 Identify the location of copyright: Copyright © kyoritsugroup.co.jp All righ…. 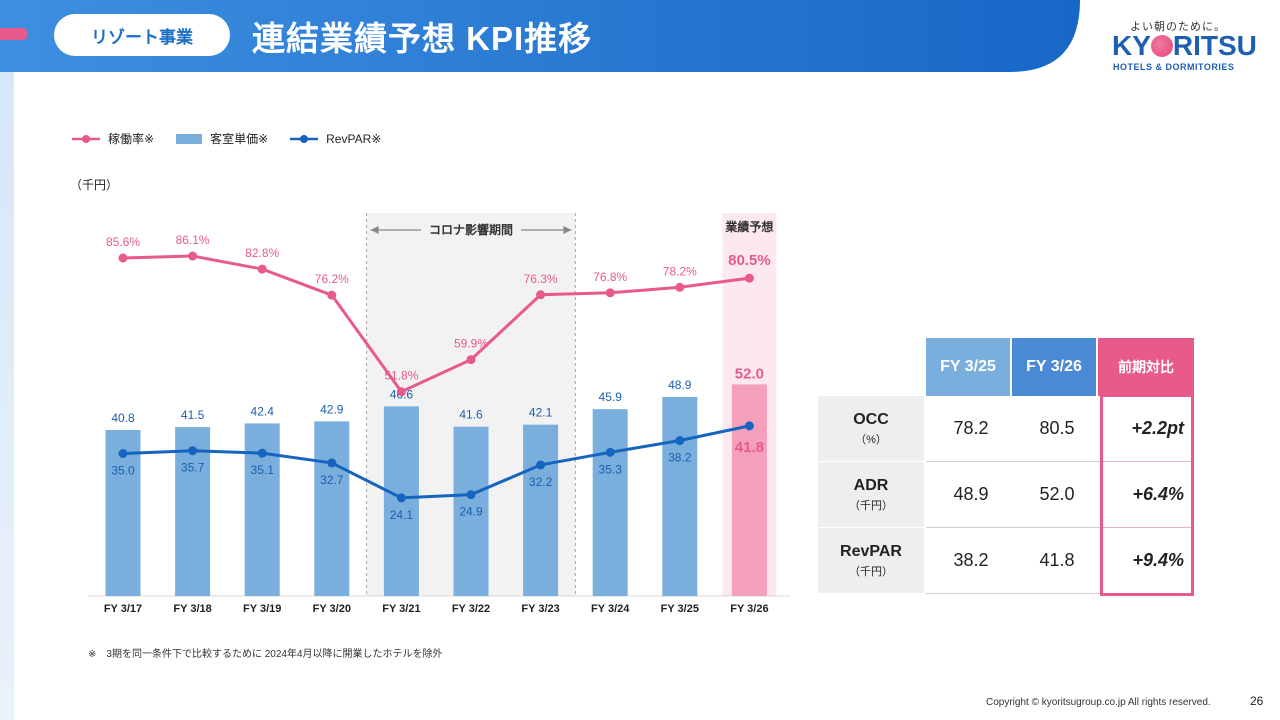
(1098, 702).